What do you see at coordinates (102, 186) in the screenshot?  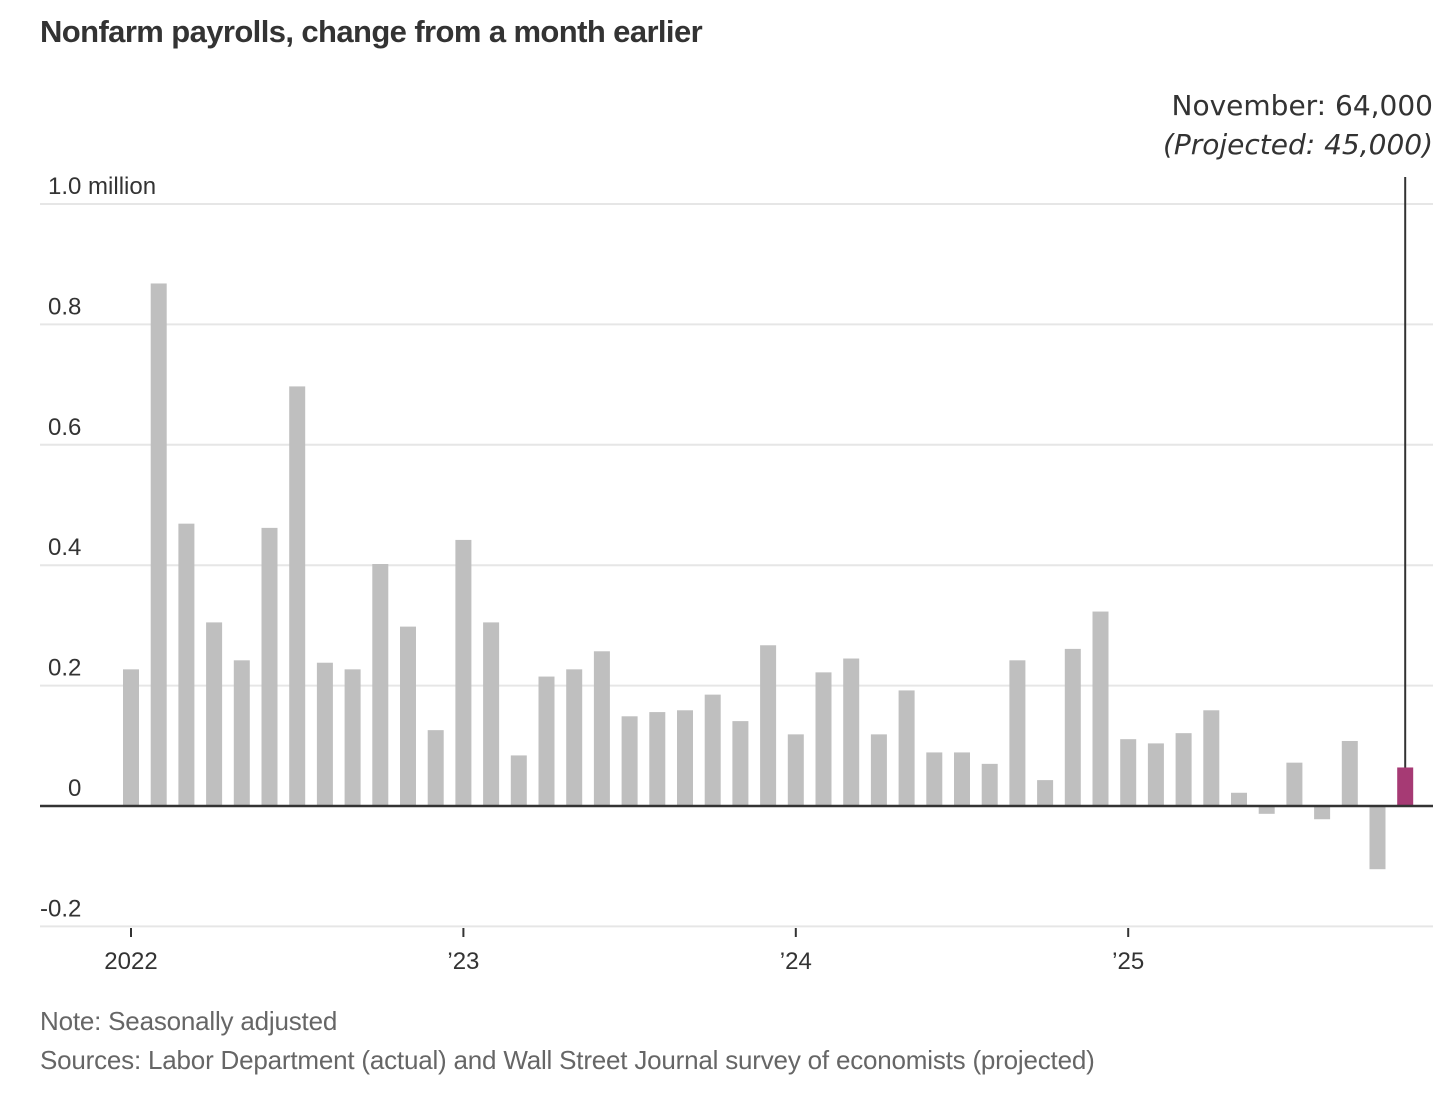 I see `y-tick-label: 1.0 million` at bounding box center [102, 186].